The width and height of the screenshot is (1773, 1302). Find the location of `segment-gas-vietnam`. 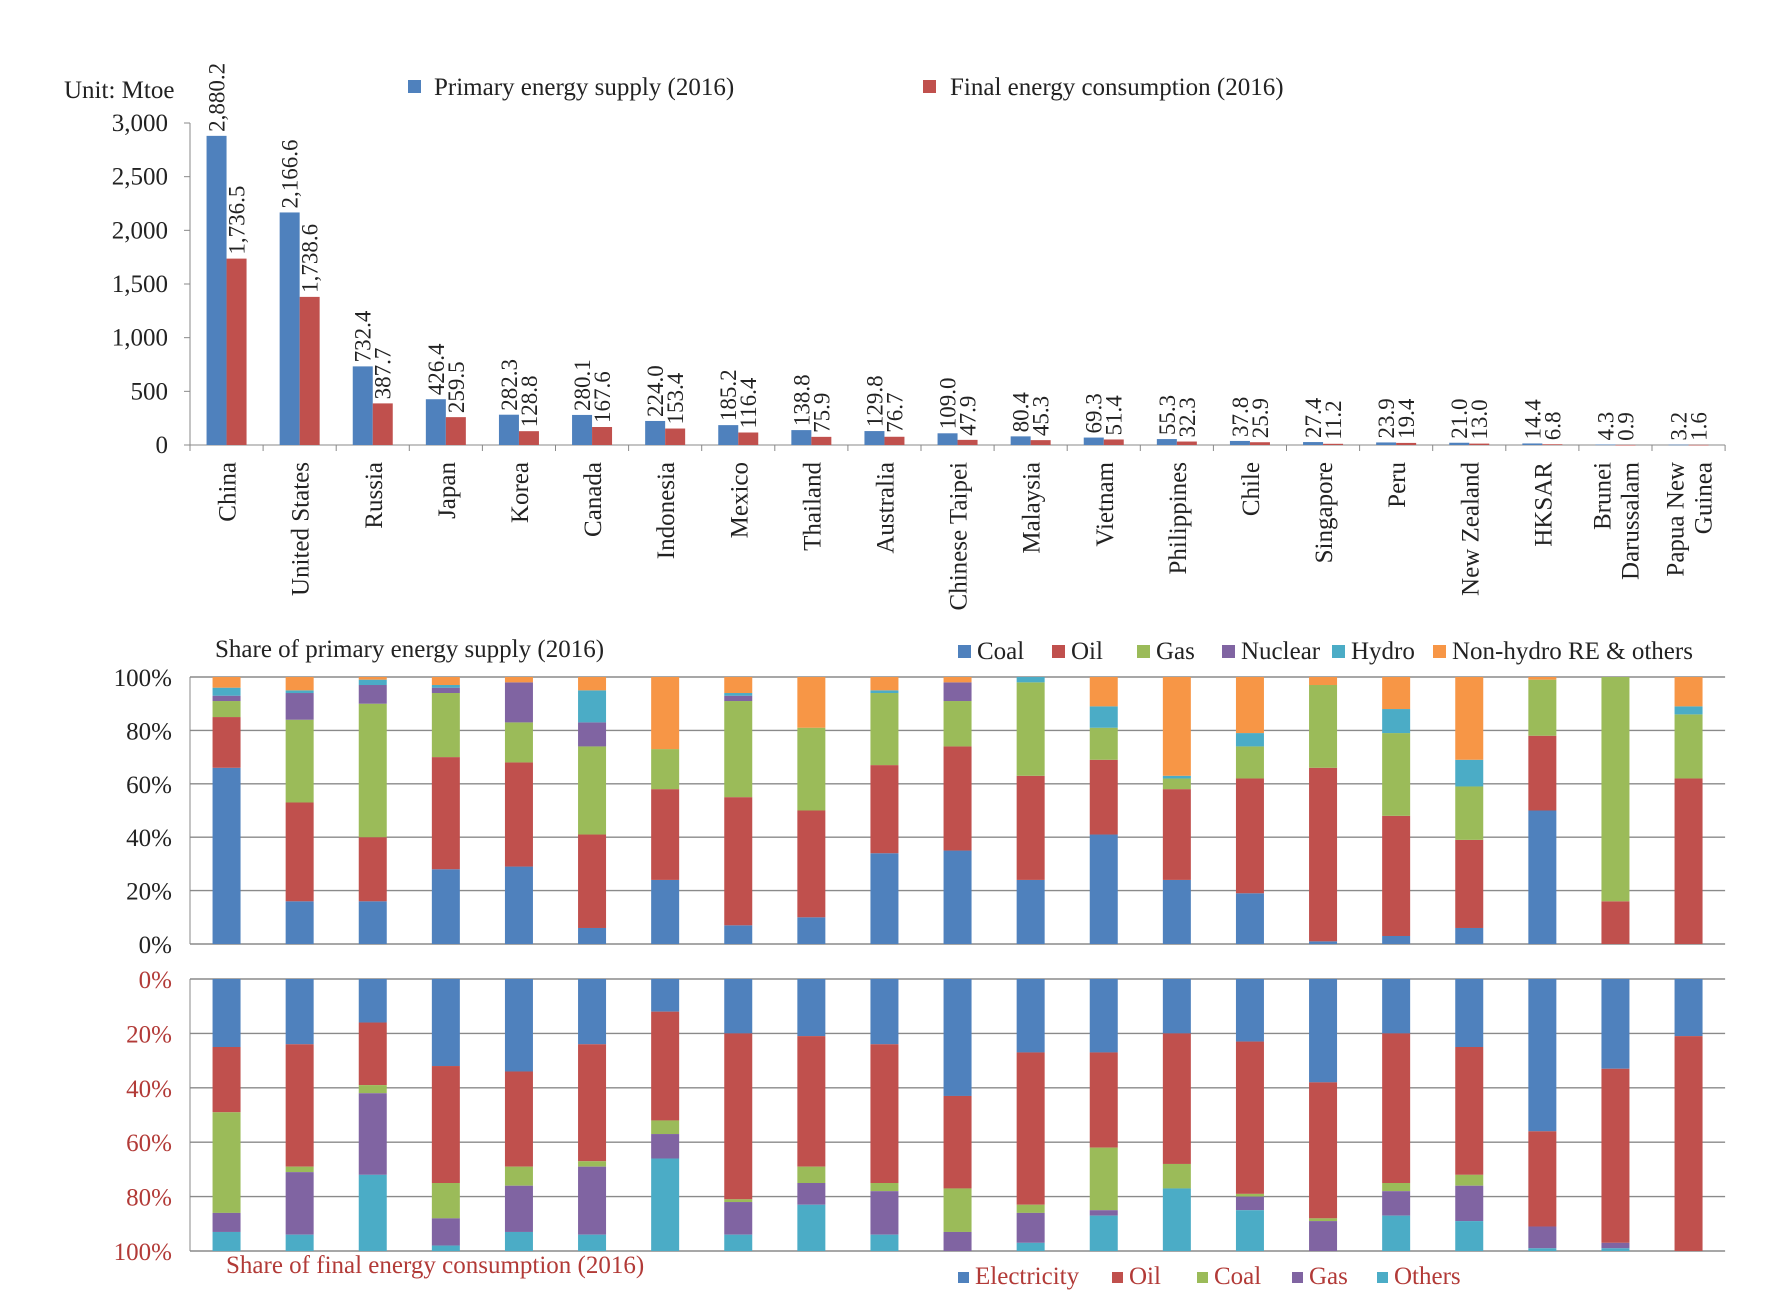

segment-gas-vietnam is located at coordinates (1103, 743).